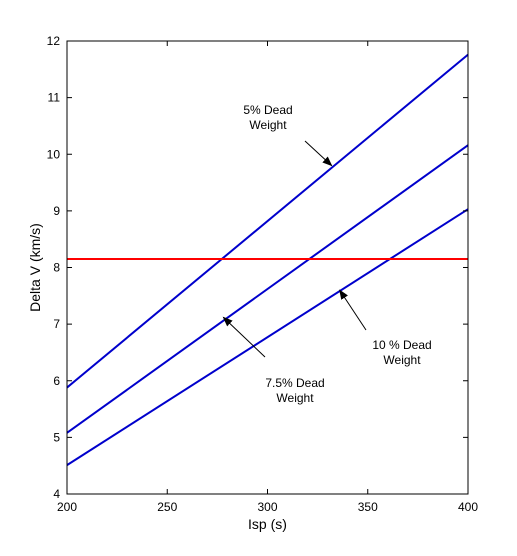  I want to click on x-axis-label: Isp (s), so click(267, 524).